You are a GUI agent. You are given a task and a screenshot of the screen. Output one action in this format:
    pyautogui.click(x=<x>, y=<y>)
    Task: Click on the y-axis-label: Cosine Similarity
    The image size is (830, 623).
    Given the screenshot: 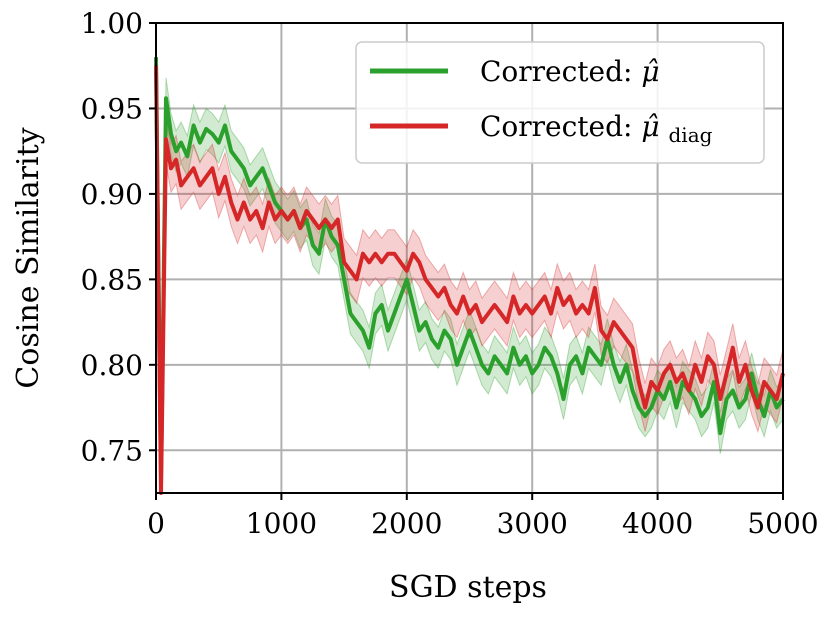 What is the action you would take?
    pyautogui.click(x=28, y=257)
    